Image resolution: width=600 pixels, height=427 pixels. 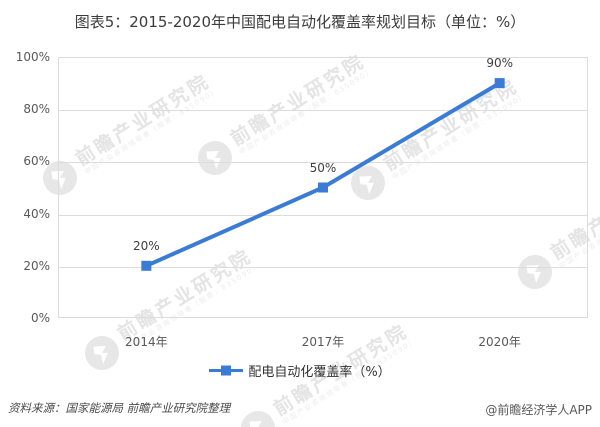 I want to click on y-tick-label: 60%, so click(x=36, y=161).